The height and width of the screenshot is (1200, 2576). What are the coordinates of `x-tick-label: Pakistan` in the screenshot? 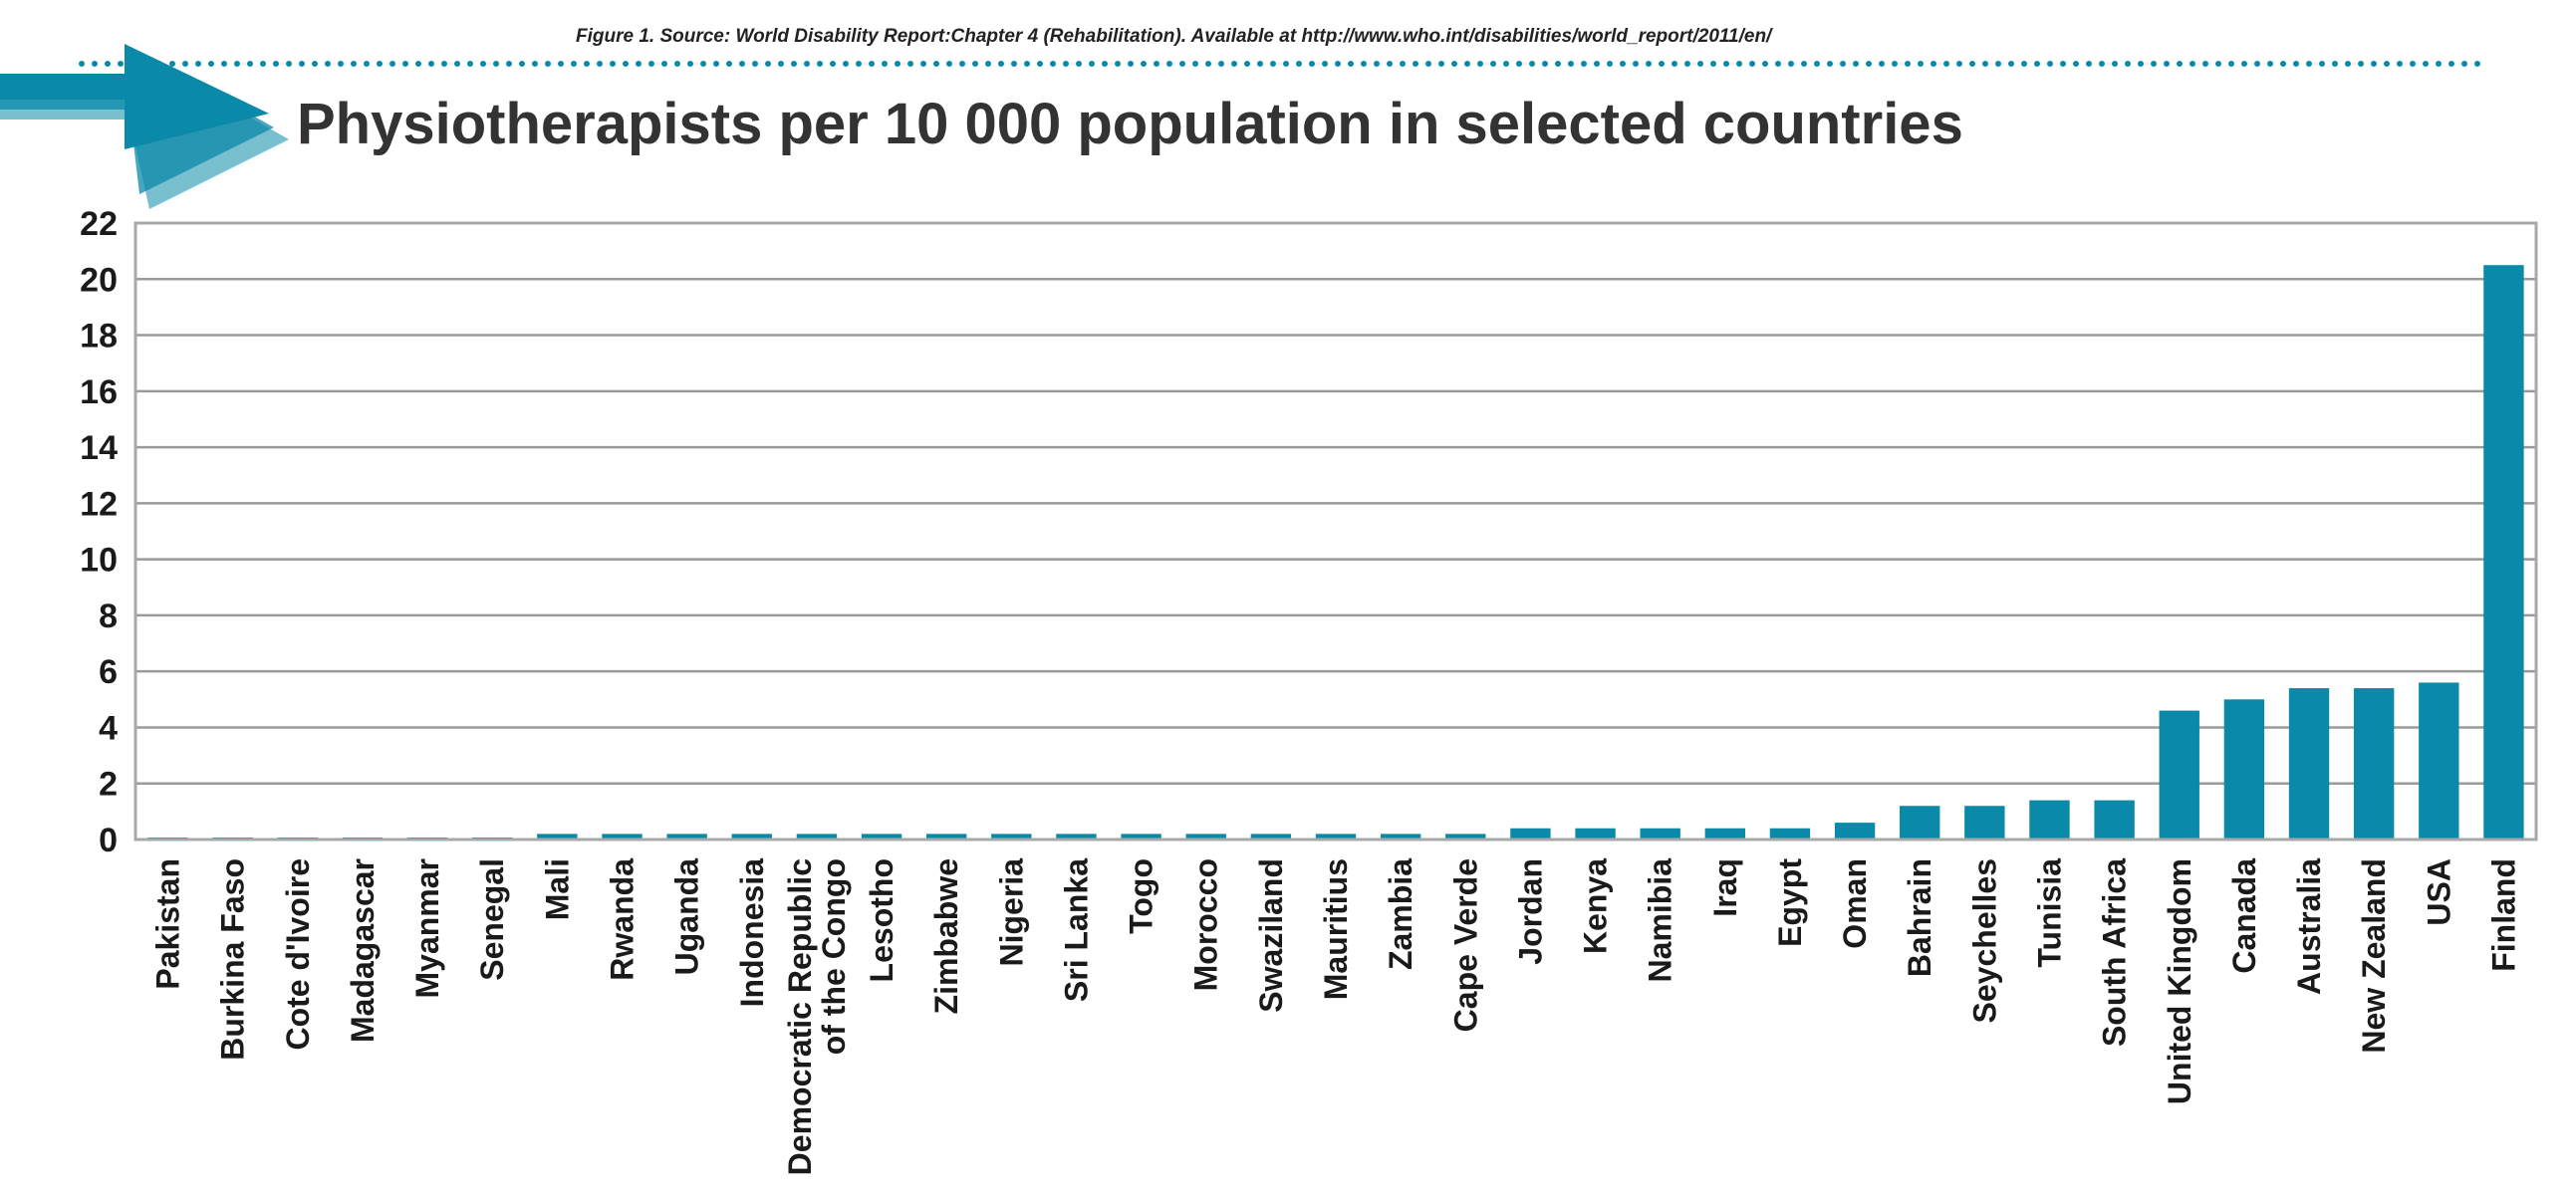 It's located at (168, 924).